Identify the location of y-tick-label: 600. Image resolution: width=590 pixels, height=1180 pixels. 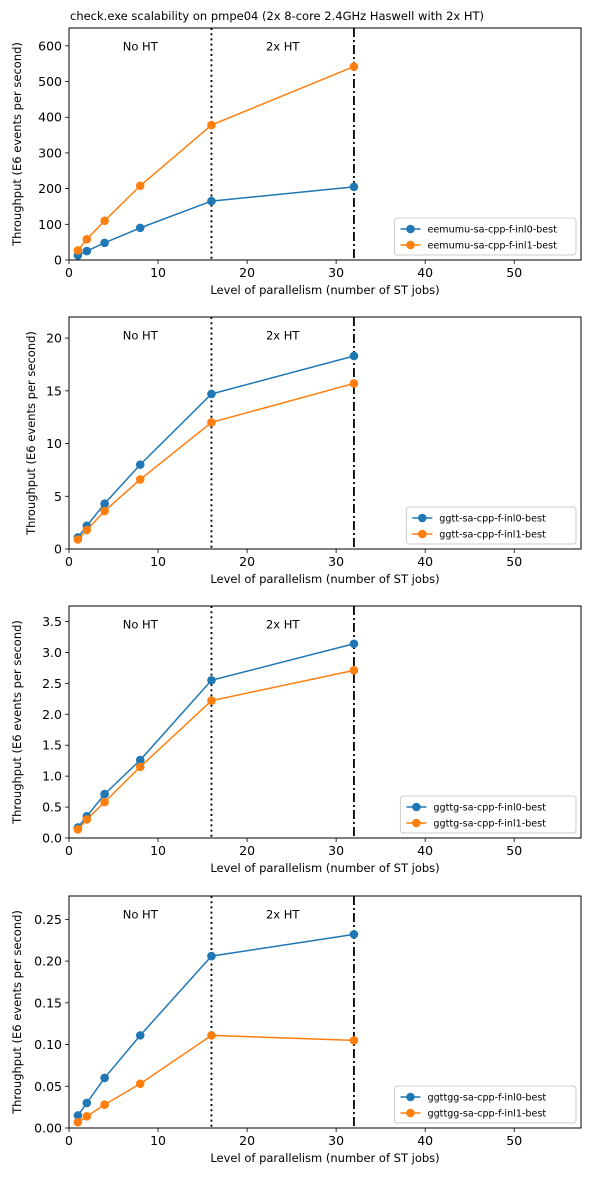
(50, 45).